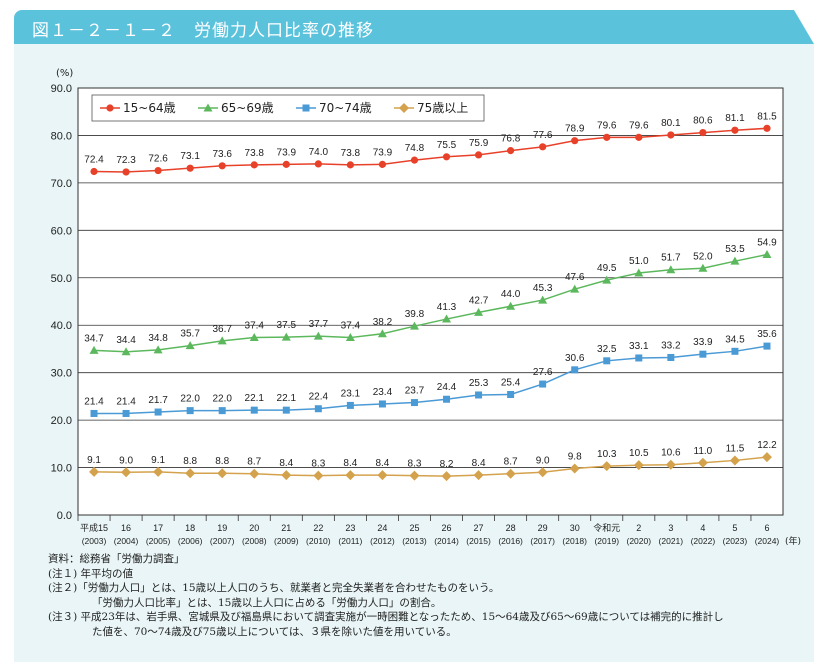 The width and height of the screenshot is (827, 671). Describe the element at coordinates (94, 541) in the screenshot. I see `x-tick-year: (2003)` at that location.